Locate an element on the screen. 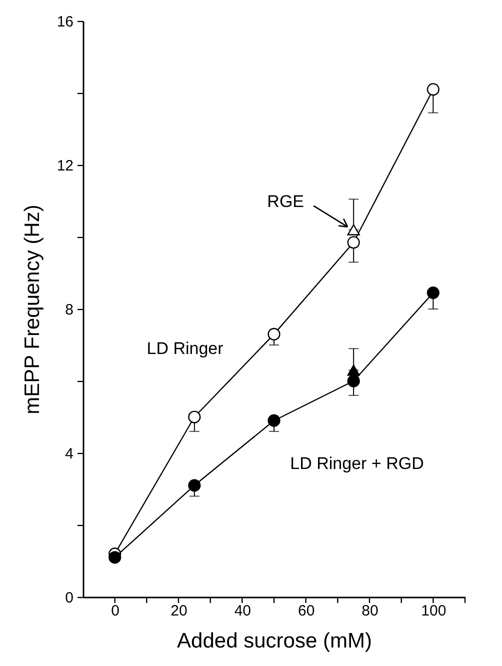 The image size is (502, 666). x-tick-label: 80 is located at coordinates (370, 611).